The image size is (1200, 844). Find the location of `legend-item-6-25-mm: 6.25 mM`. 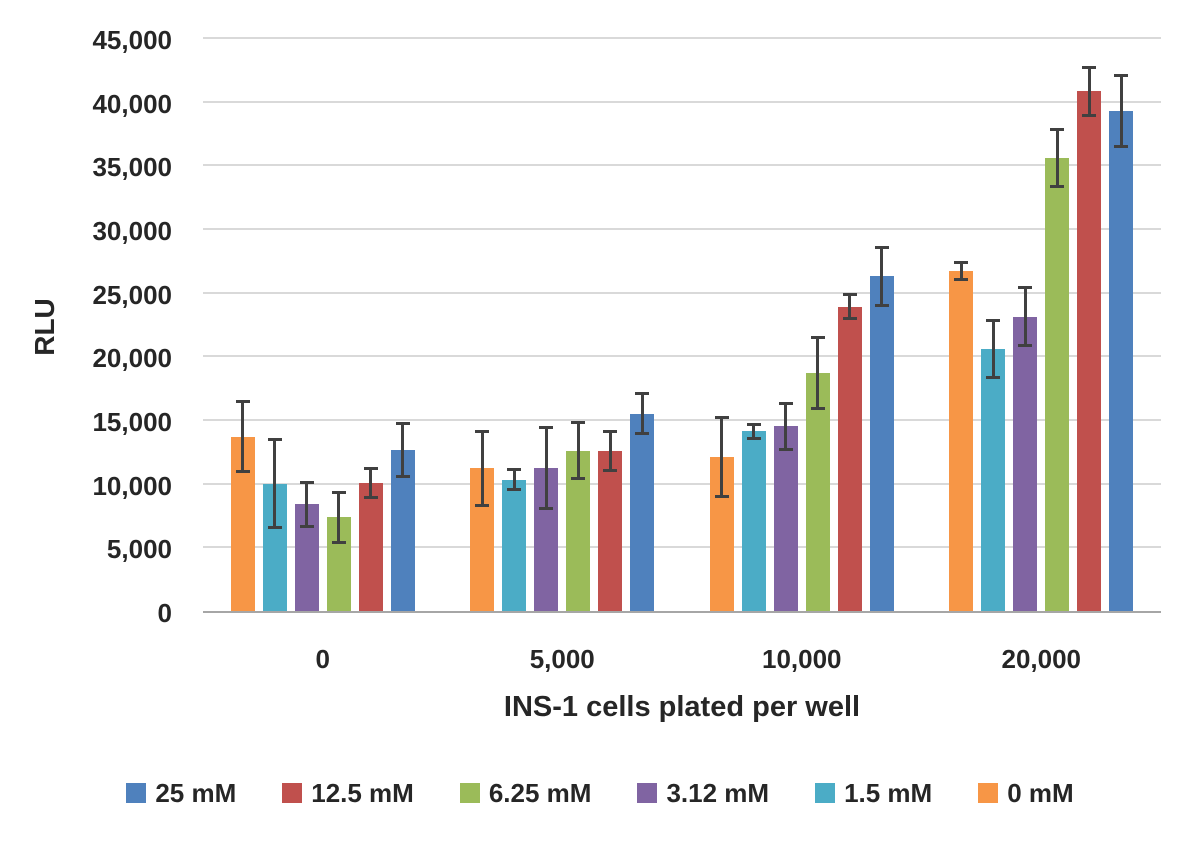

legend-item-6-25-mm: 6.25 mM is located at coordinates (525, 793).